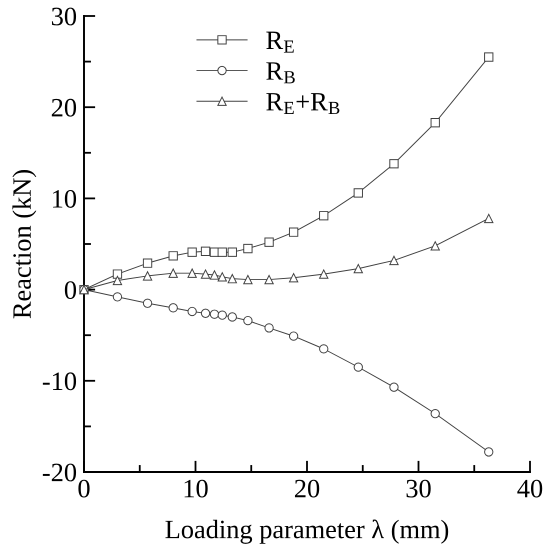 The height and width of the screenshot is (557, 554). Describe the element at coordinates (303, 103) in the screenshot. I see `legend-label: R$_{E}$+R$_{B}$` at that location.